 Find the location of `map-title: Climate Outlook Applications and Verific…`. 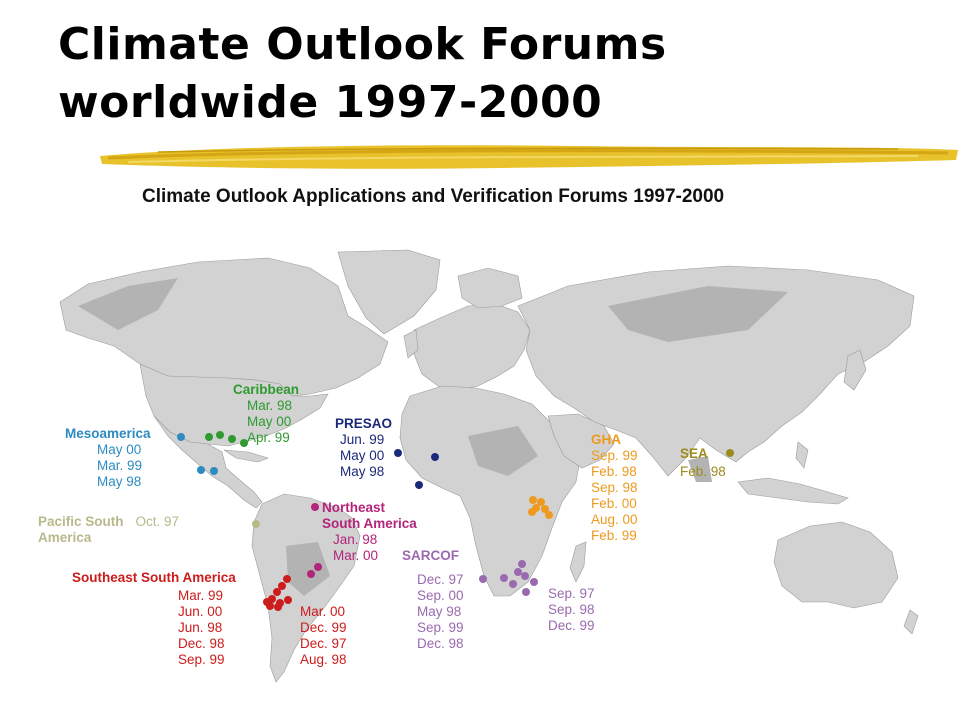

map-title: Climate Outlook Applications and Verific… is located at coordinates (433, 196).